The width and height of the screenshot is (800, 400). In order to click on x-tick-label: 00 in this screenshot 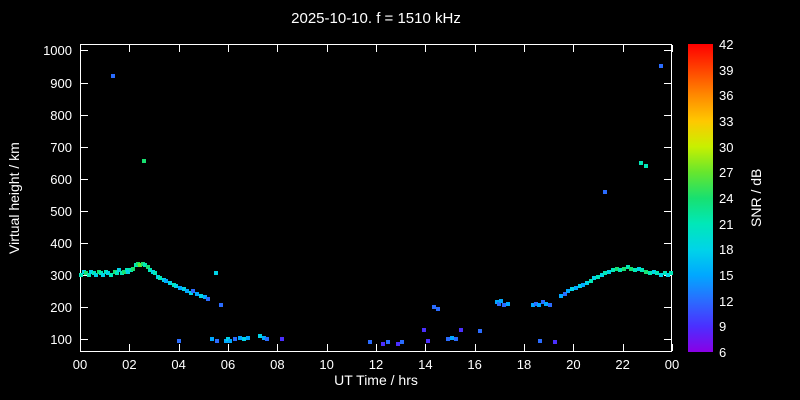, I will do `click(80, 364)`.